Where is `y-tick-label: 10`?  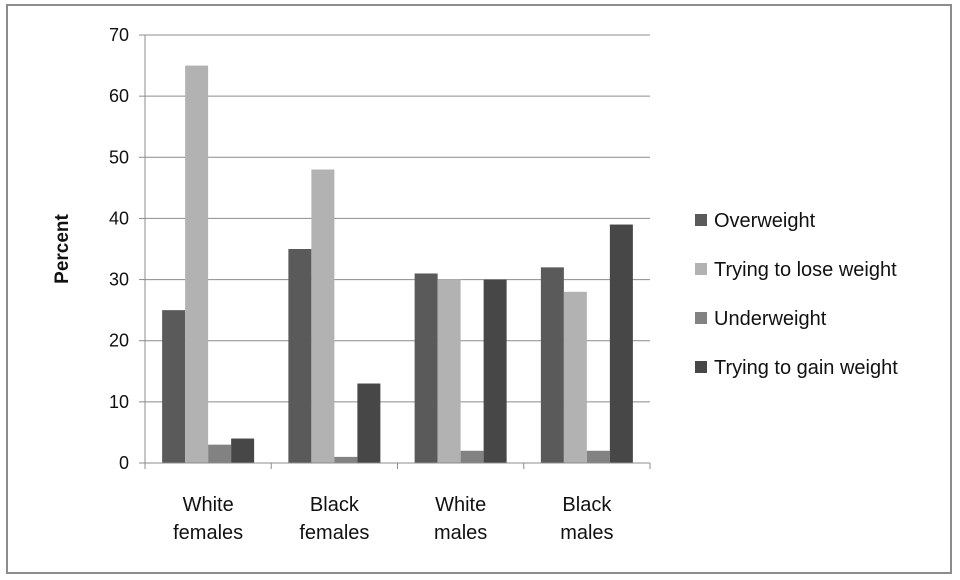 y-tick-label: 10 is located at coordinates (119, 402).